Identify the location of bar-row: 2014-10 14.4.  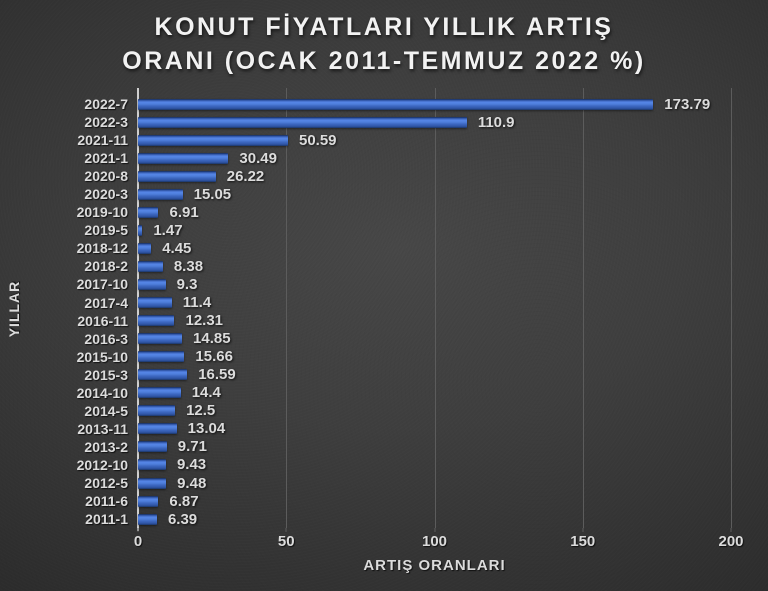
(365, 393).